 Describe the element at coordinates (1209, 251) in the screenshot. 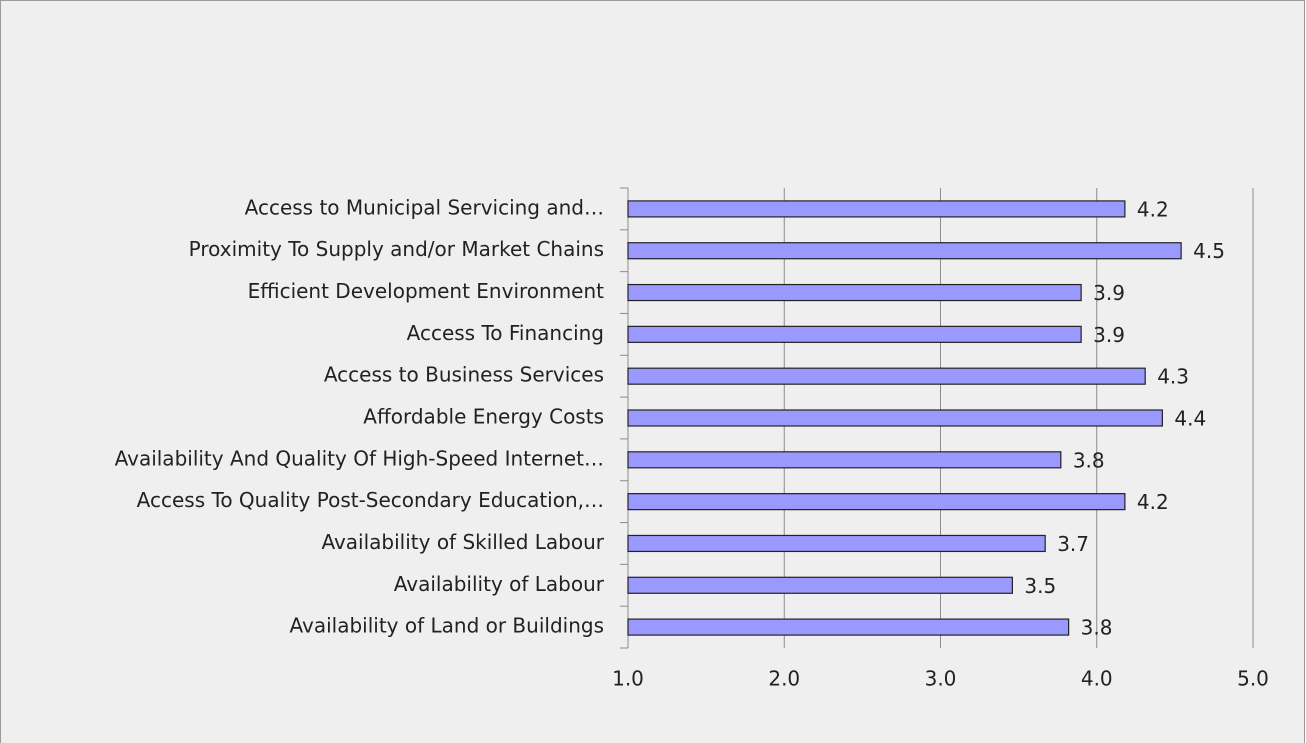

I see `data-label: 4.5` at that location.